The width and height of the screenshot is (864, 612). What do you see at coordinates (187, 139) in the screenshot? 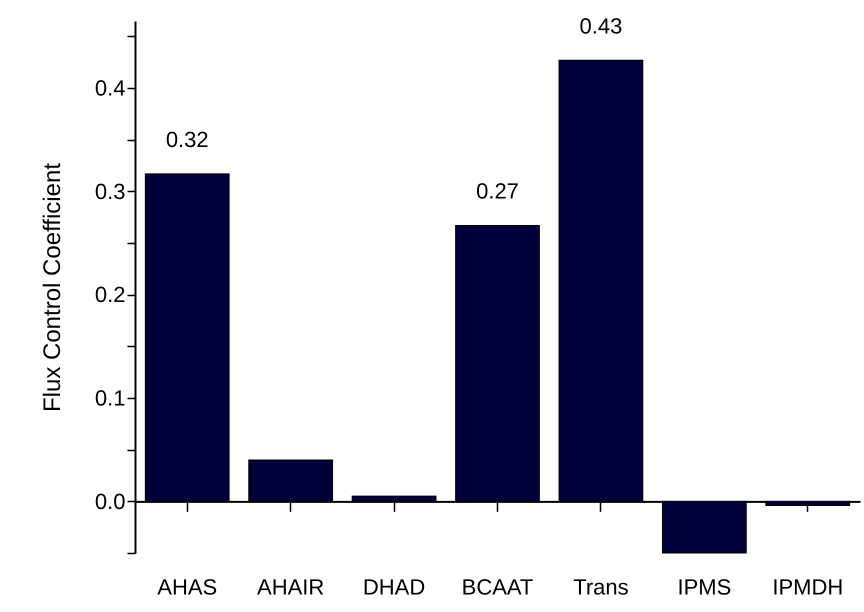
I see `data-label: 0.32` at bounding box center [187, 139].